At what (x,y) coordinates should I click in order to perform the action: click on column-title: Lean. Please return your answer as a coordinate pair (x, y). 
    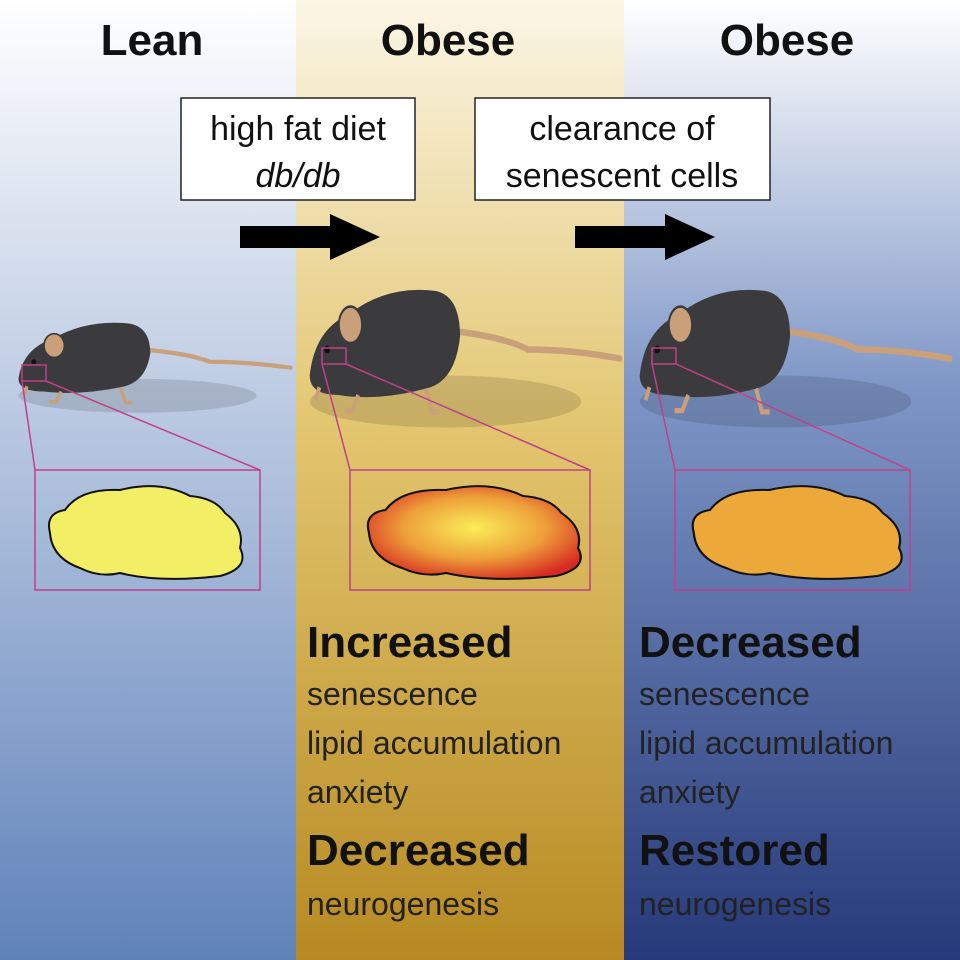
    Looking at the image, I should click on (152, 40).